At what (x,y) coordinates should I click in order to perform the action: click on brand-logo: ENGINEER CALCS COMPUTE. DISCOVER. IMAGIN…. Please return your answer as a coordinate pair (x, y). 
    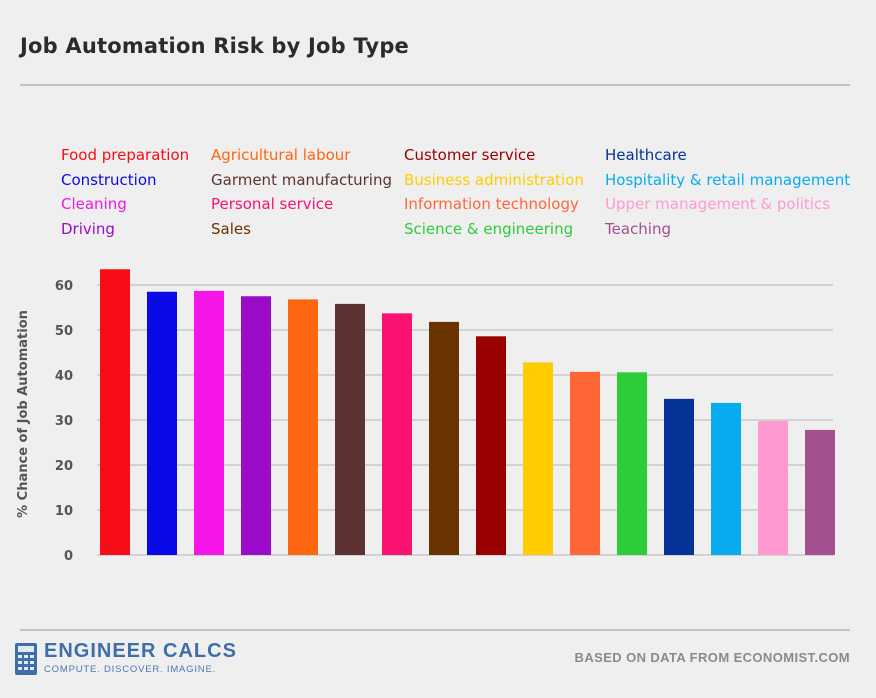
    Looking at the image, I should click on (164, 660).